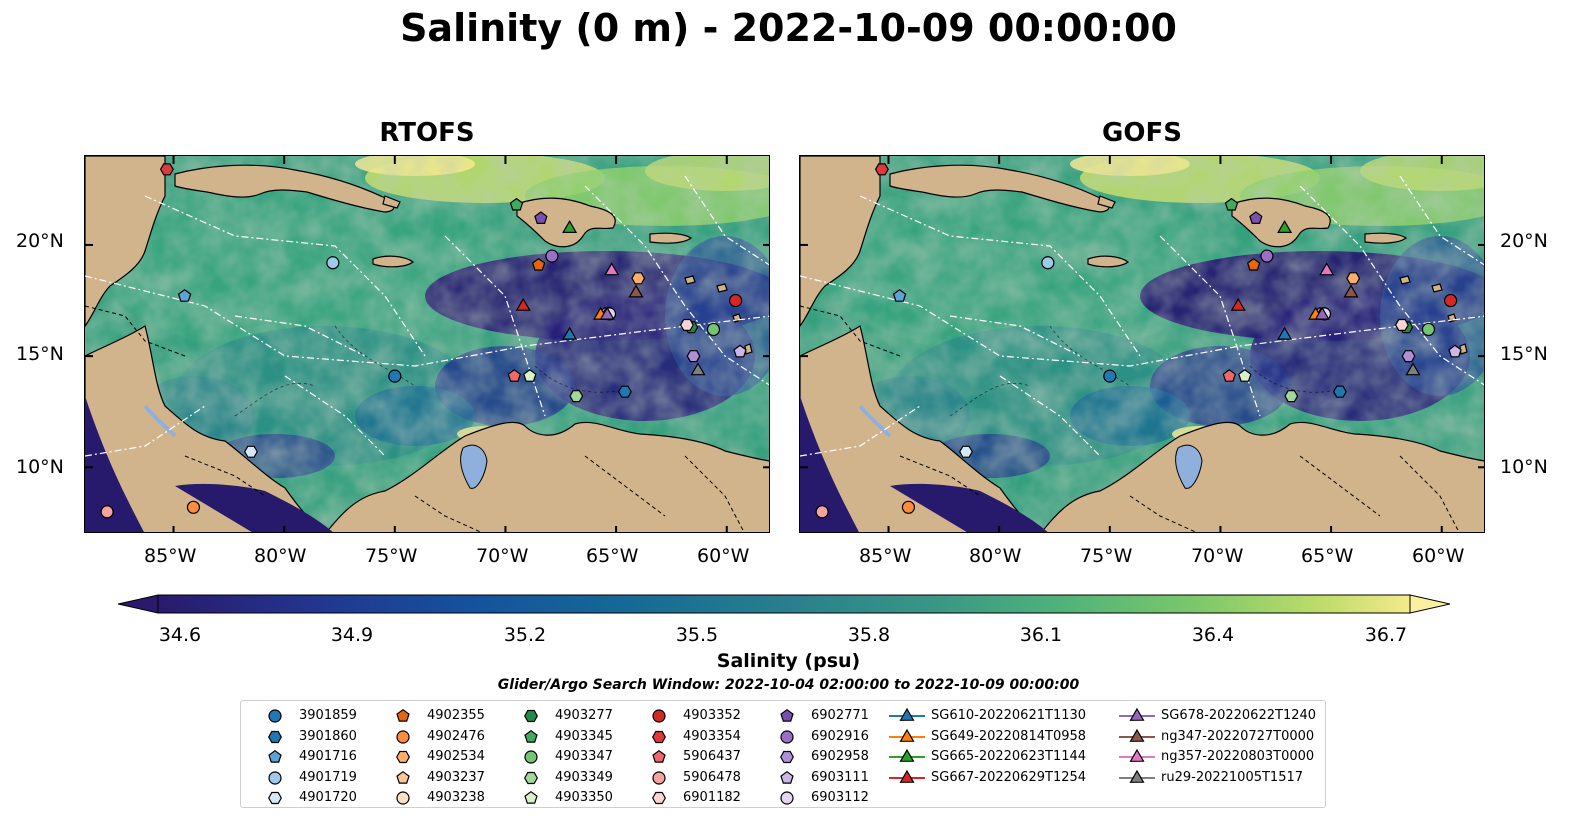 Image resolution: width=1577 pixels, height=827 pixels. Describe the element at coordinates (1238, 756) in the screenshot. I see `legend-item-label: ng357-20220803T0000` at that location.